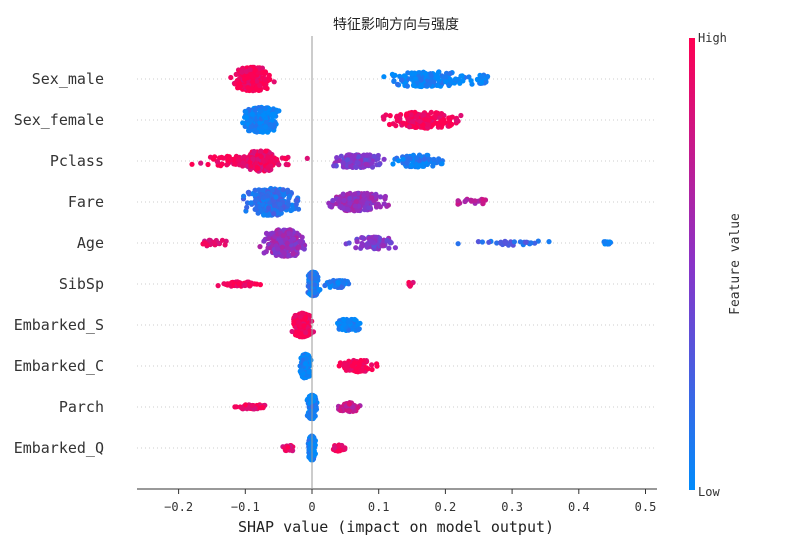 This screenshot has width=800, height=550. What do you see at coordinates (396, 527) in the screenshot?
I see `x-axis-label: SHAP value (impact on model output)` at bounding box center [396, 527].